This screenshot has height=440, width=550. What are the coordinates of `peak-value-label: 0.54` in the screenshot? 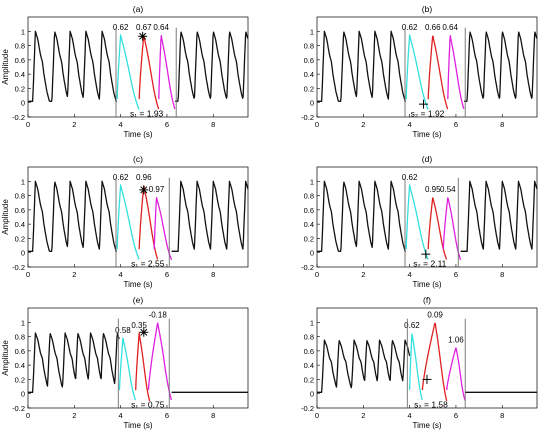 It's located at (448, 189).